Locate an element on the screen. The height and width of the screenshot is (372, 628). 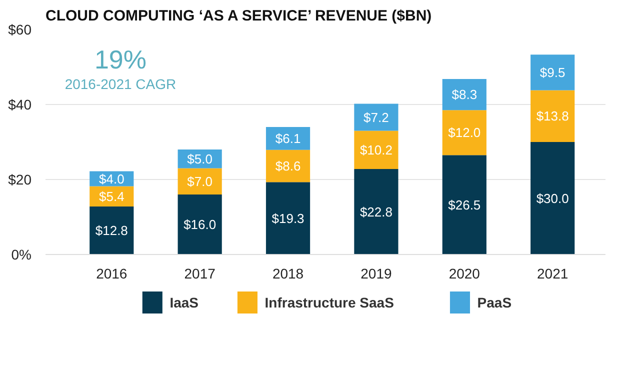
data-label: $8.3 is located at coordinates (465, 94).